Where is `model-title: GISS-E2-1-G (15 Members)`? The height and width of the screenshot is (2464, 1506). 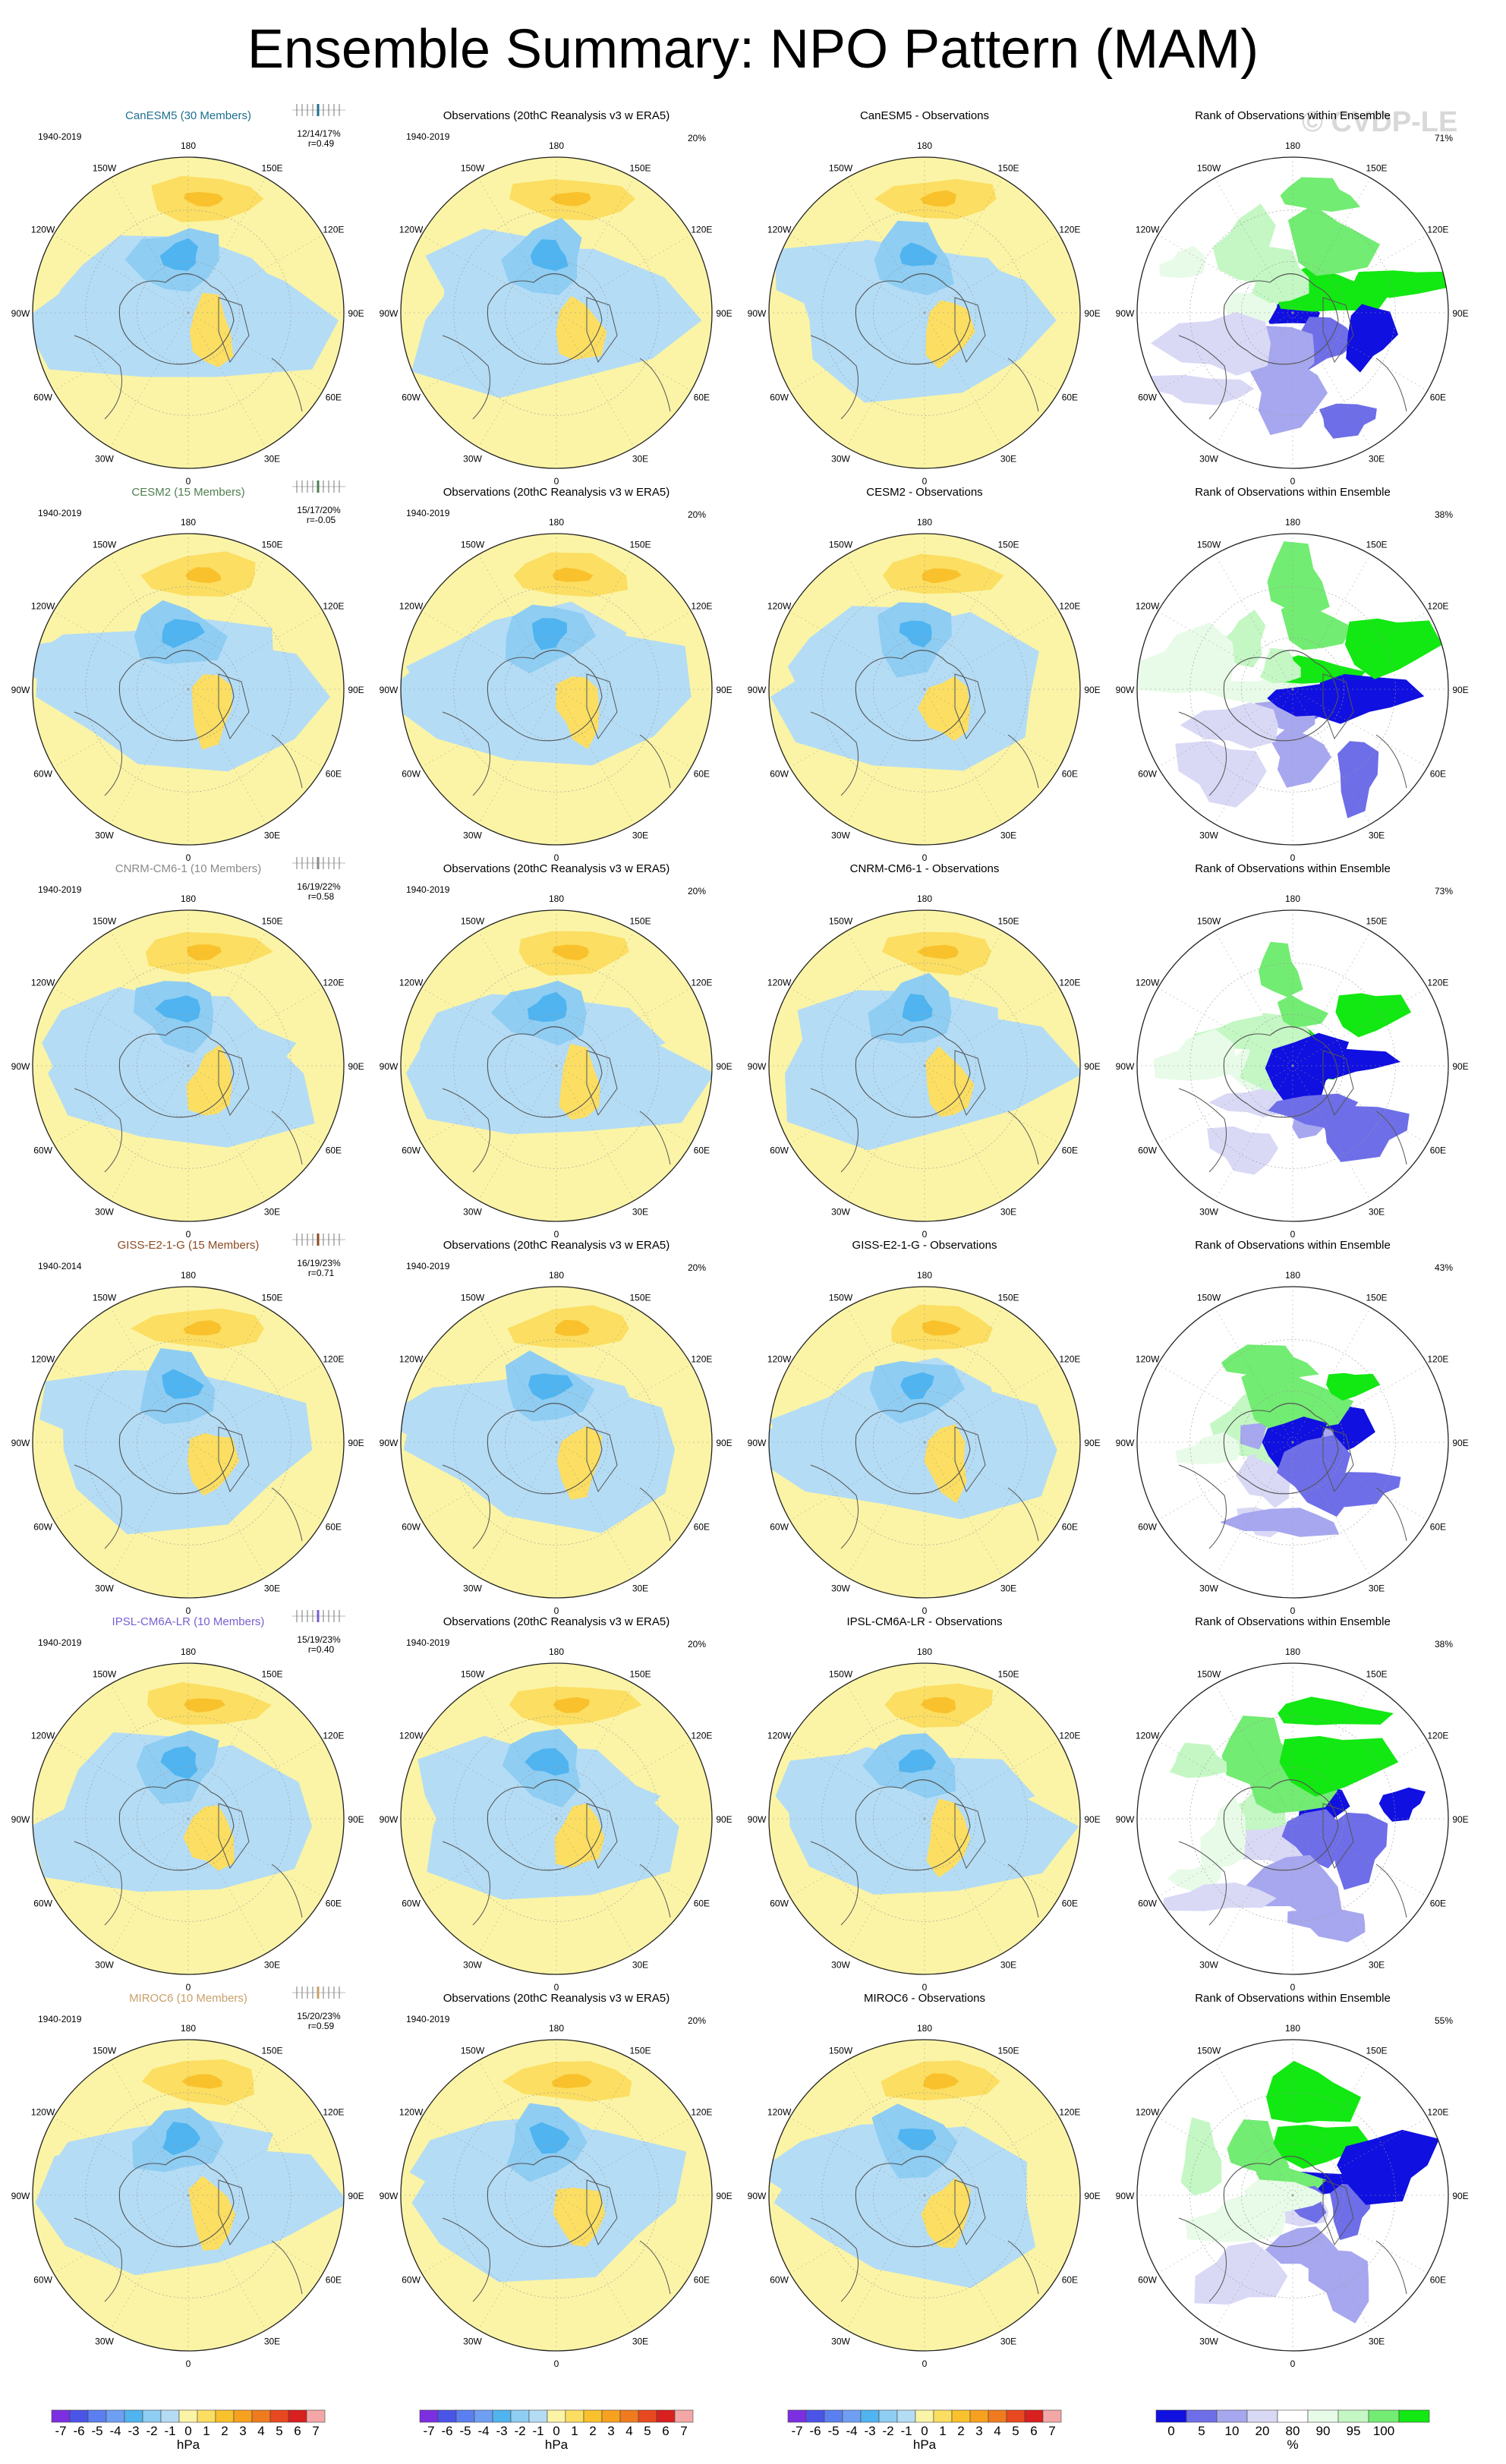
model-title: GISS-E2-1-G (15 Members) is located at coordinates (189, 1246).